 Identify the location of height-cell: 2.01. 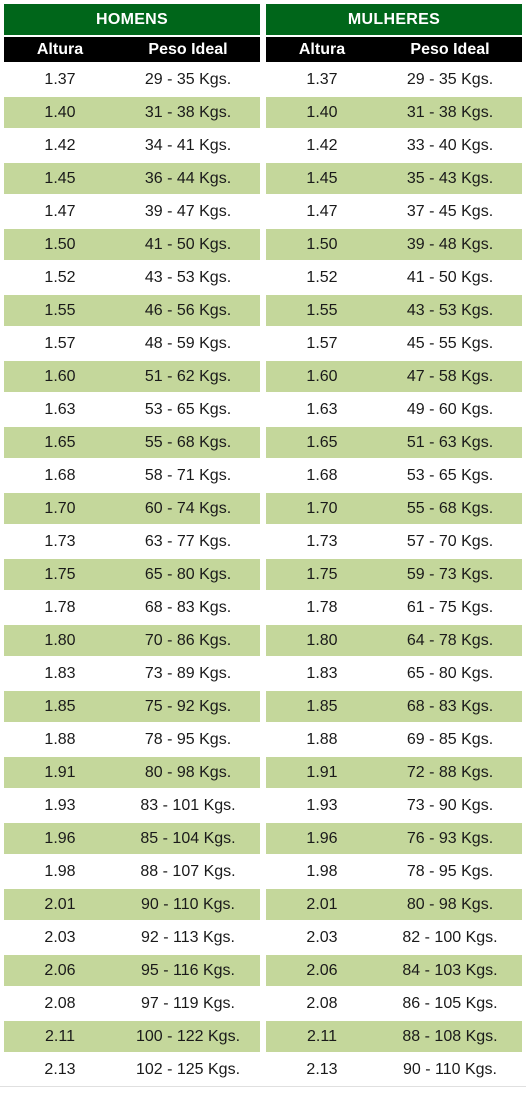
(322, 904).